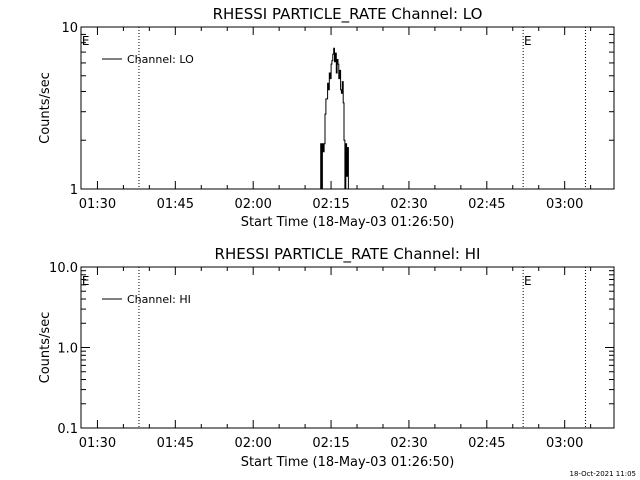 Image resolution: width=640 pixels, height=480 pixels. I want to click on legend-label: Channel: LO, so click(160, 59).